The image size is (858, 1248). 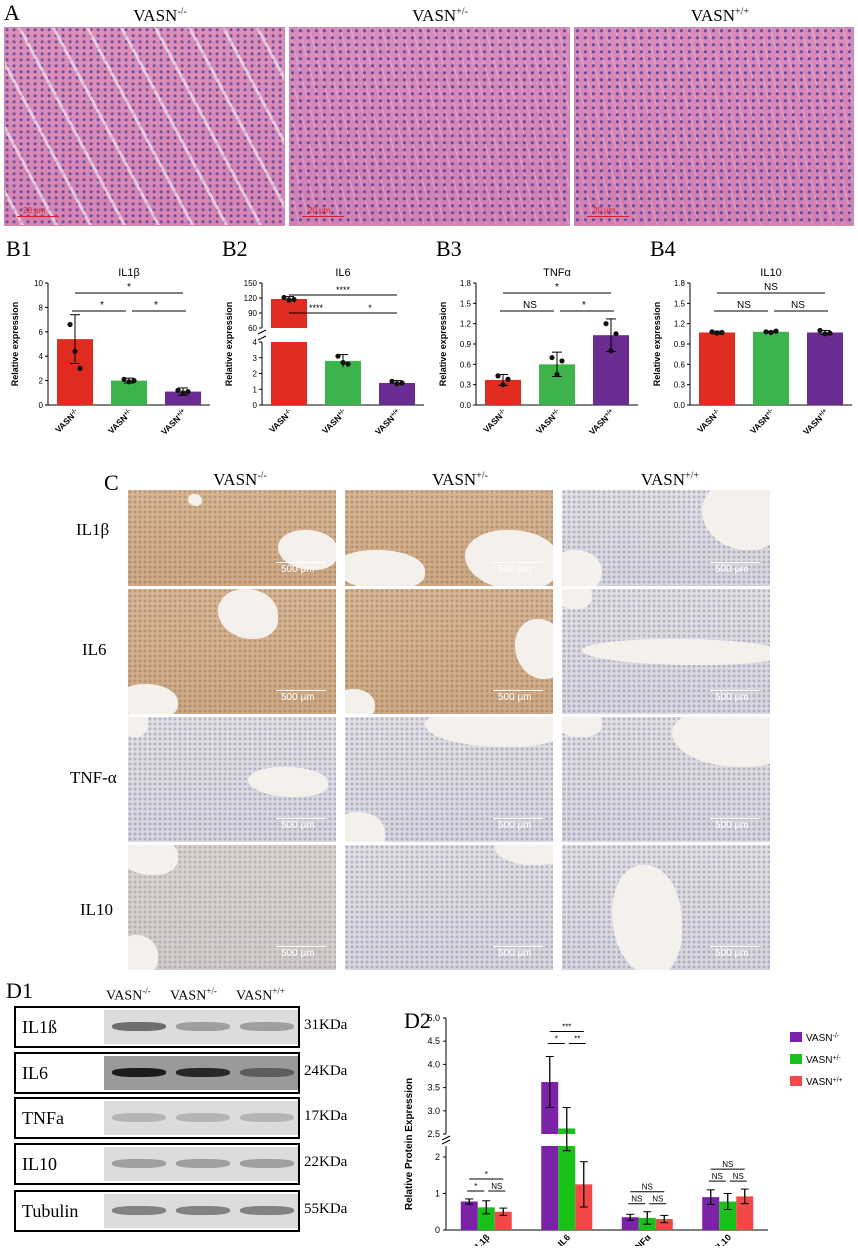 What do you see at coordinates (97, 909) in the screenshot?
I see `ihc-row-label-il10: IL10` at bounding box center [97, 909].